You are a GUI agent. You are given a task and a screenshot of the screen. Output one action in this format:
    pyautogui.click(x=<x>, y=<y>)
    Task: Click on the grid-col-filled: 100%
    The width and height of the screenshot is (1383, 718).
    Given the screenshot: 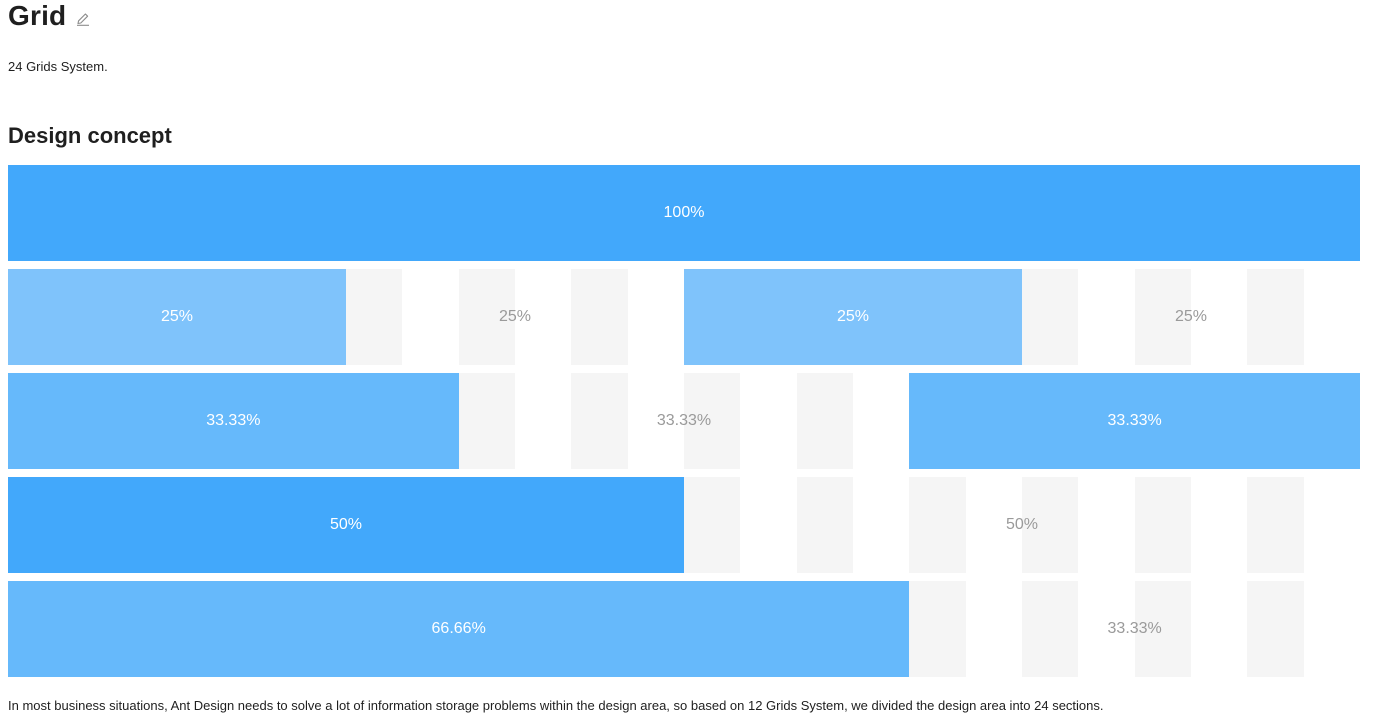 What is the action you would take?
    pyautogui.click(x=684, y=213)
    